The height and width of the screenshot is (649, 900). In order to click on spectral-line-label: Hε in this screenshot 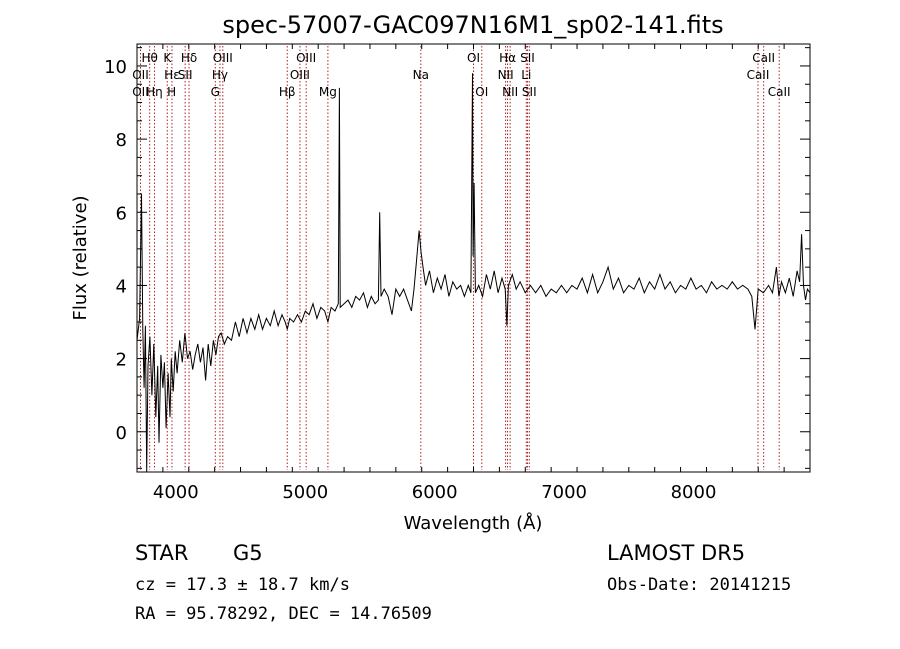, I will do `click(172, 75)`.